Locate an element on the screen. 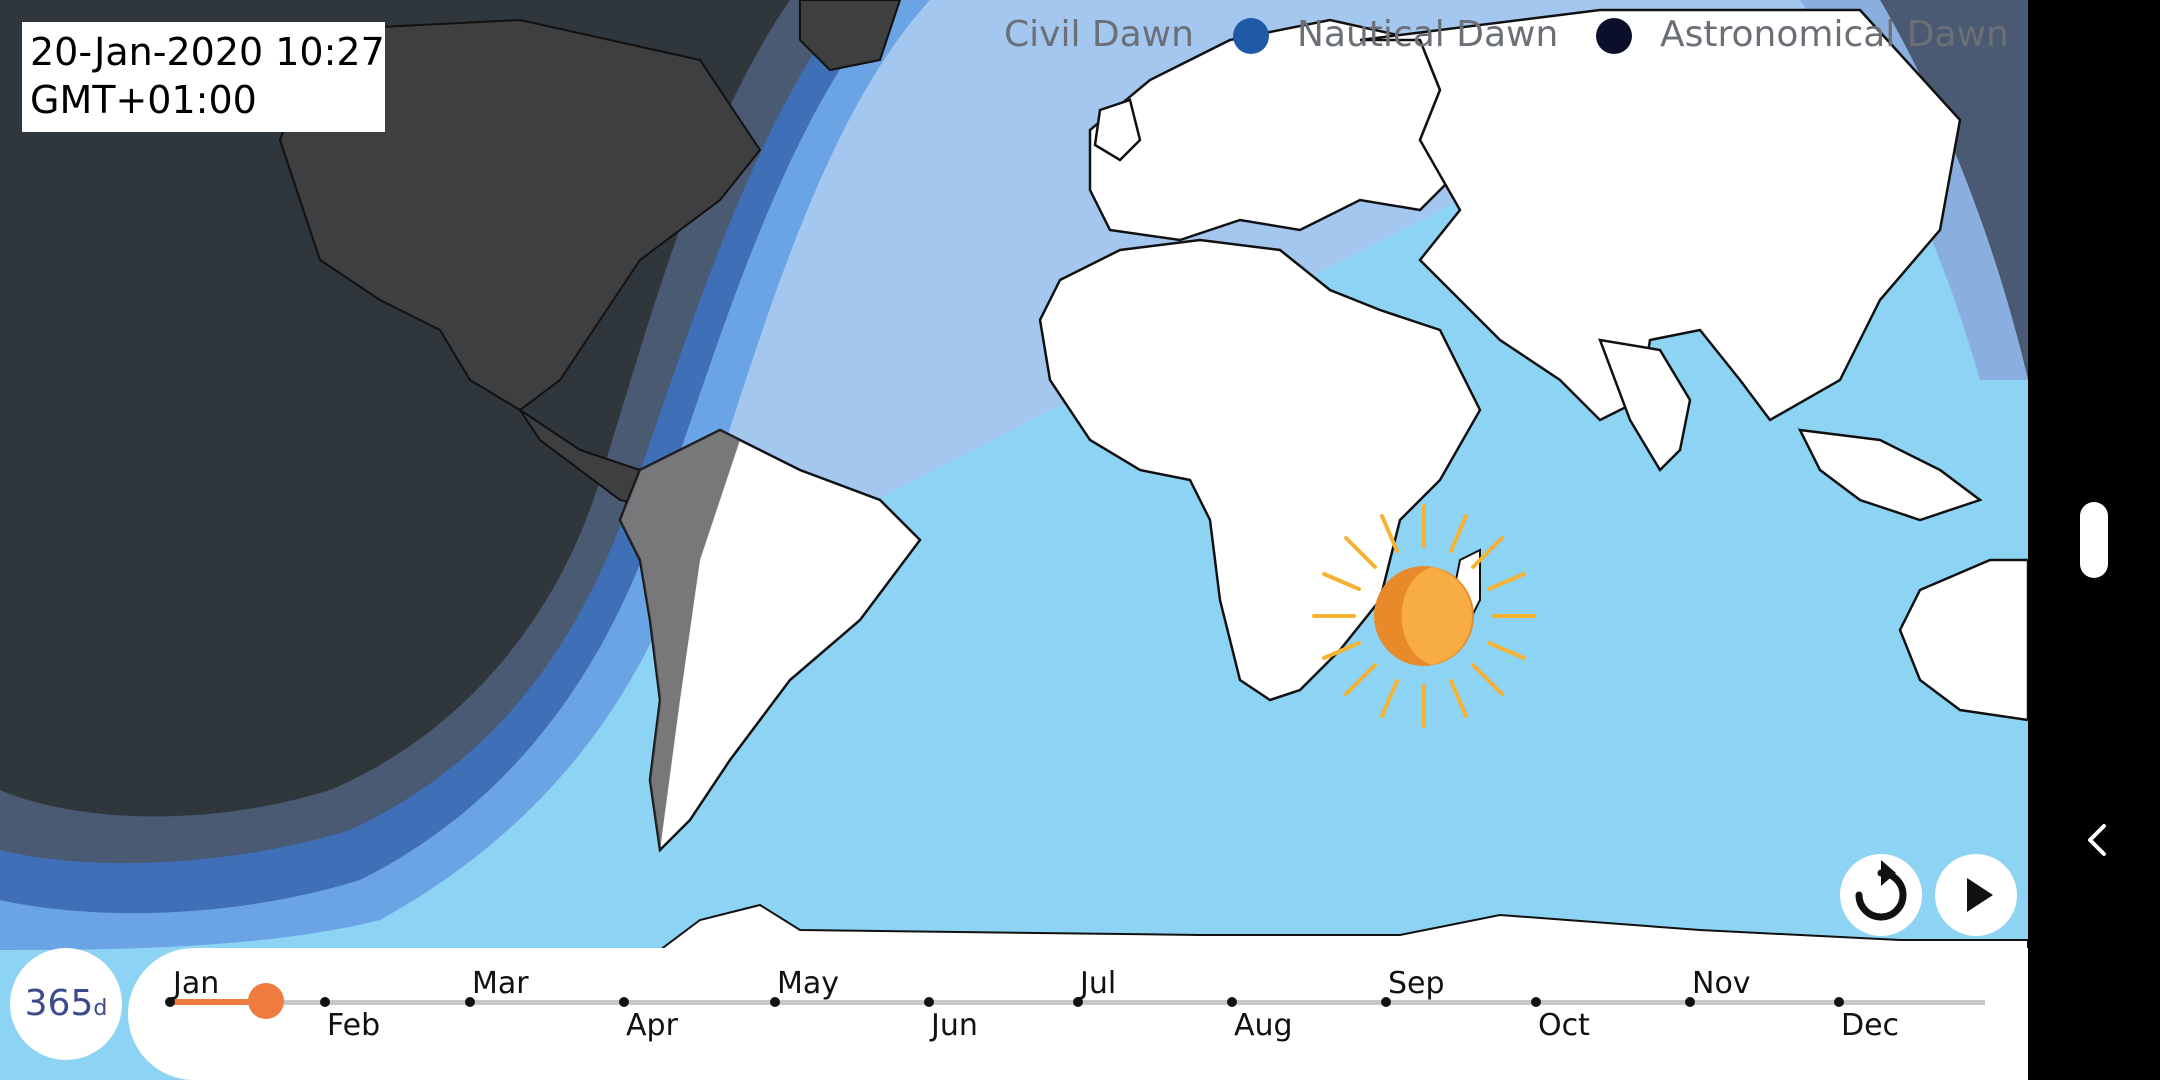 This screenshot has height=1080, width=2160. uk is located at coordinates (1117, 130).